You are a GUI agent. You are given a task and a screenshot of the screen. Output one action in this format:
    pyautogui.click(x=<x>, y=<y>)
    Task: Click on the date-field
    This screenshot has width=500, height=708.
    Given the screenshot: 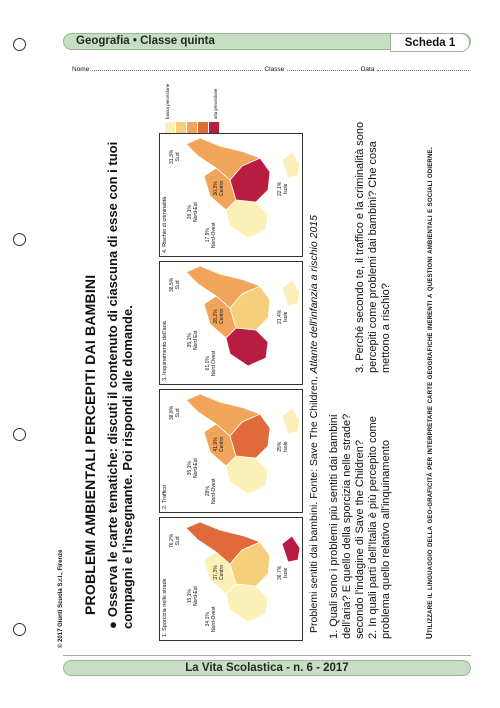 What is the action you would take?
    pyautogui.click(x=423, y=68)
    